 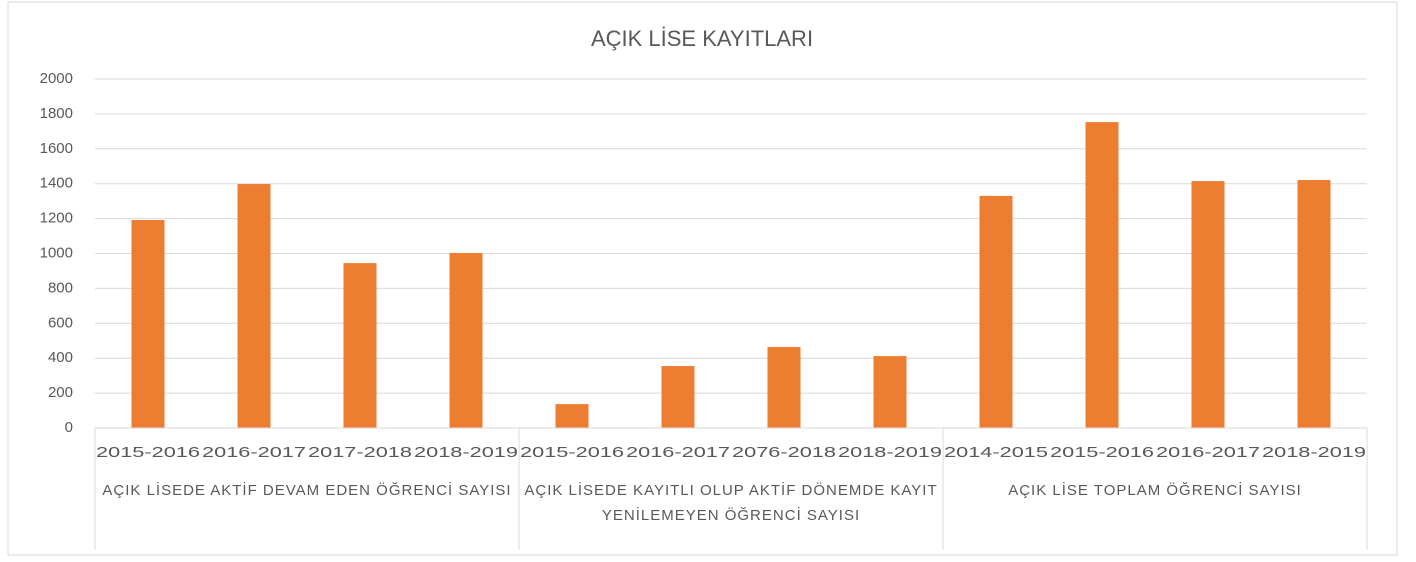 What do you see at coordinates (56, 148) in the screenshot?
I see `y-tick-label: 1600` at bounding box center [56, 148].